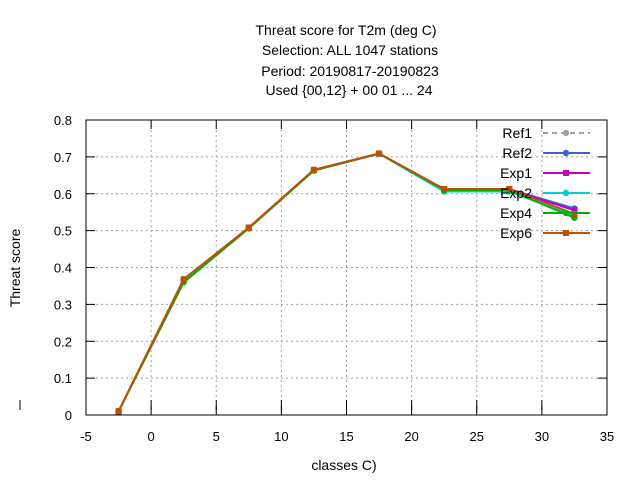 The width and height of the screenshot is (640, 480). I want to click on legend-marker-exp2, so click(566, 193).